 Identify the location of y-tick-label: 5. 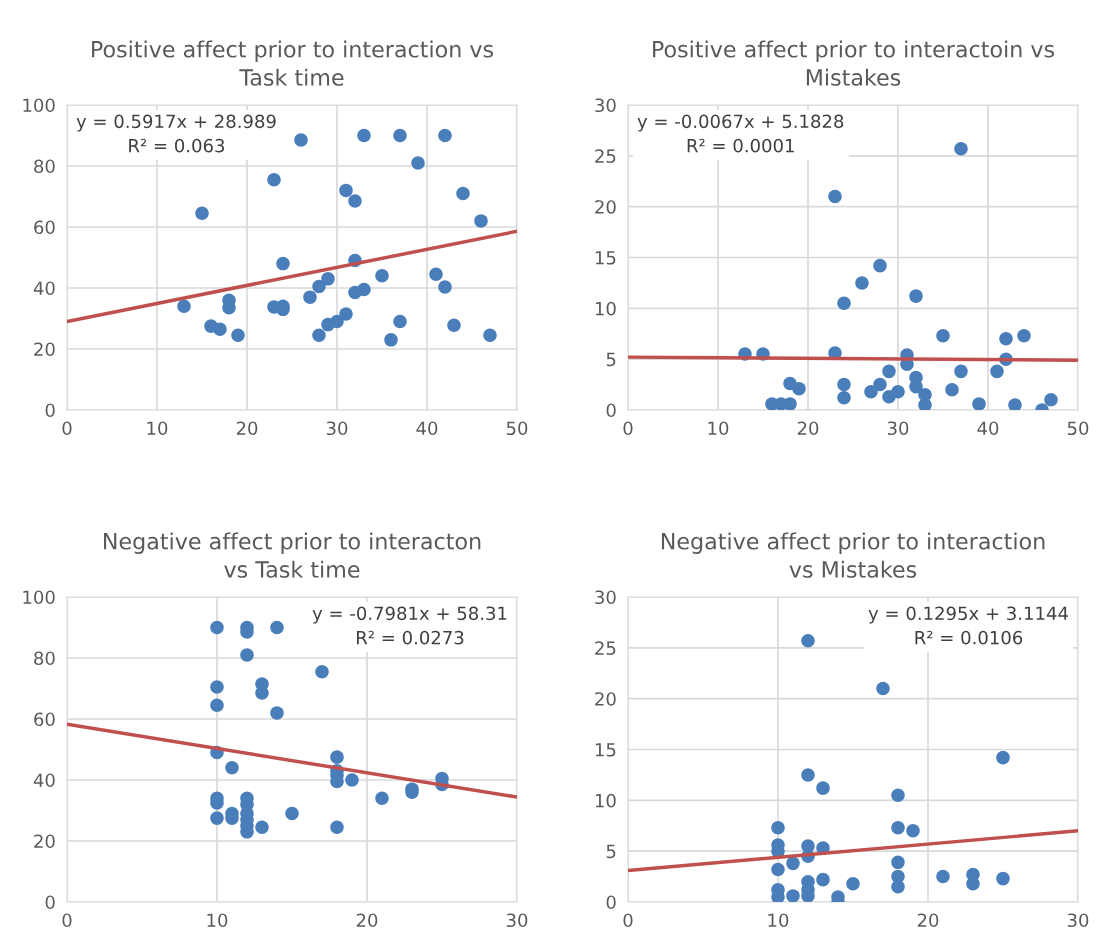
(611, 851).